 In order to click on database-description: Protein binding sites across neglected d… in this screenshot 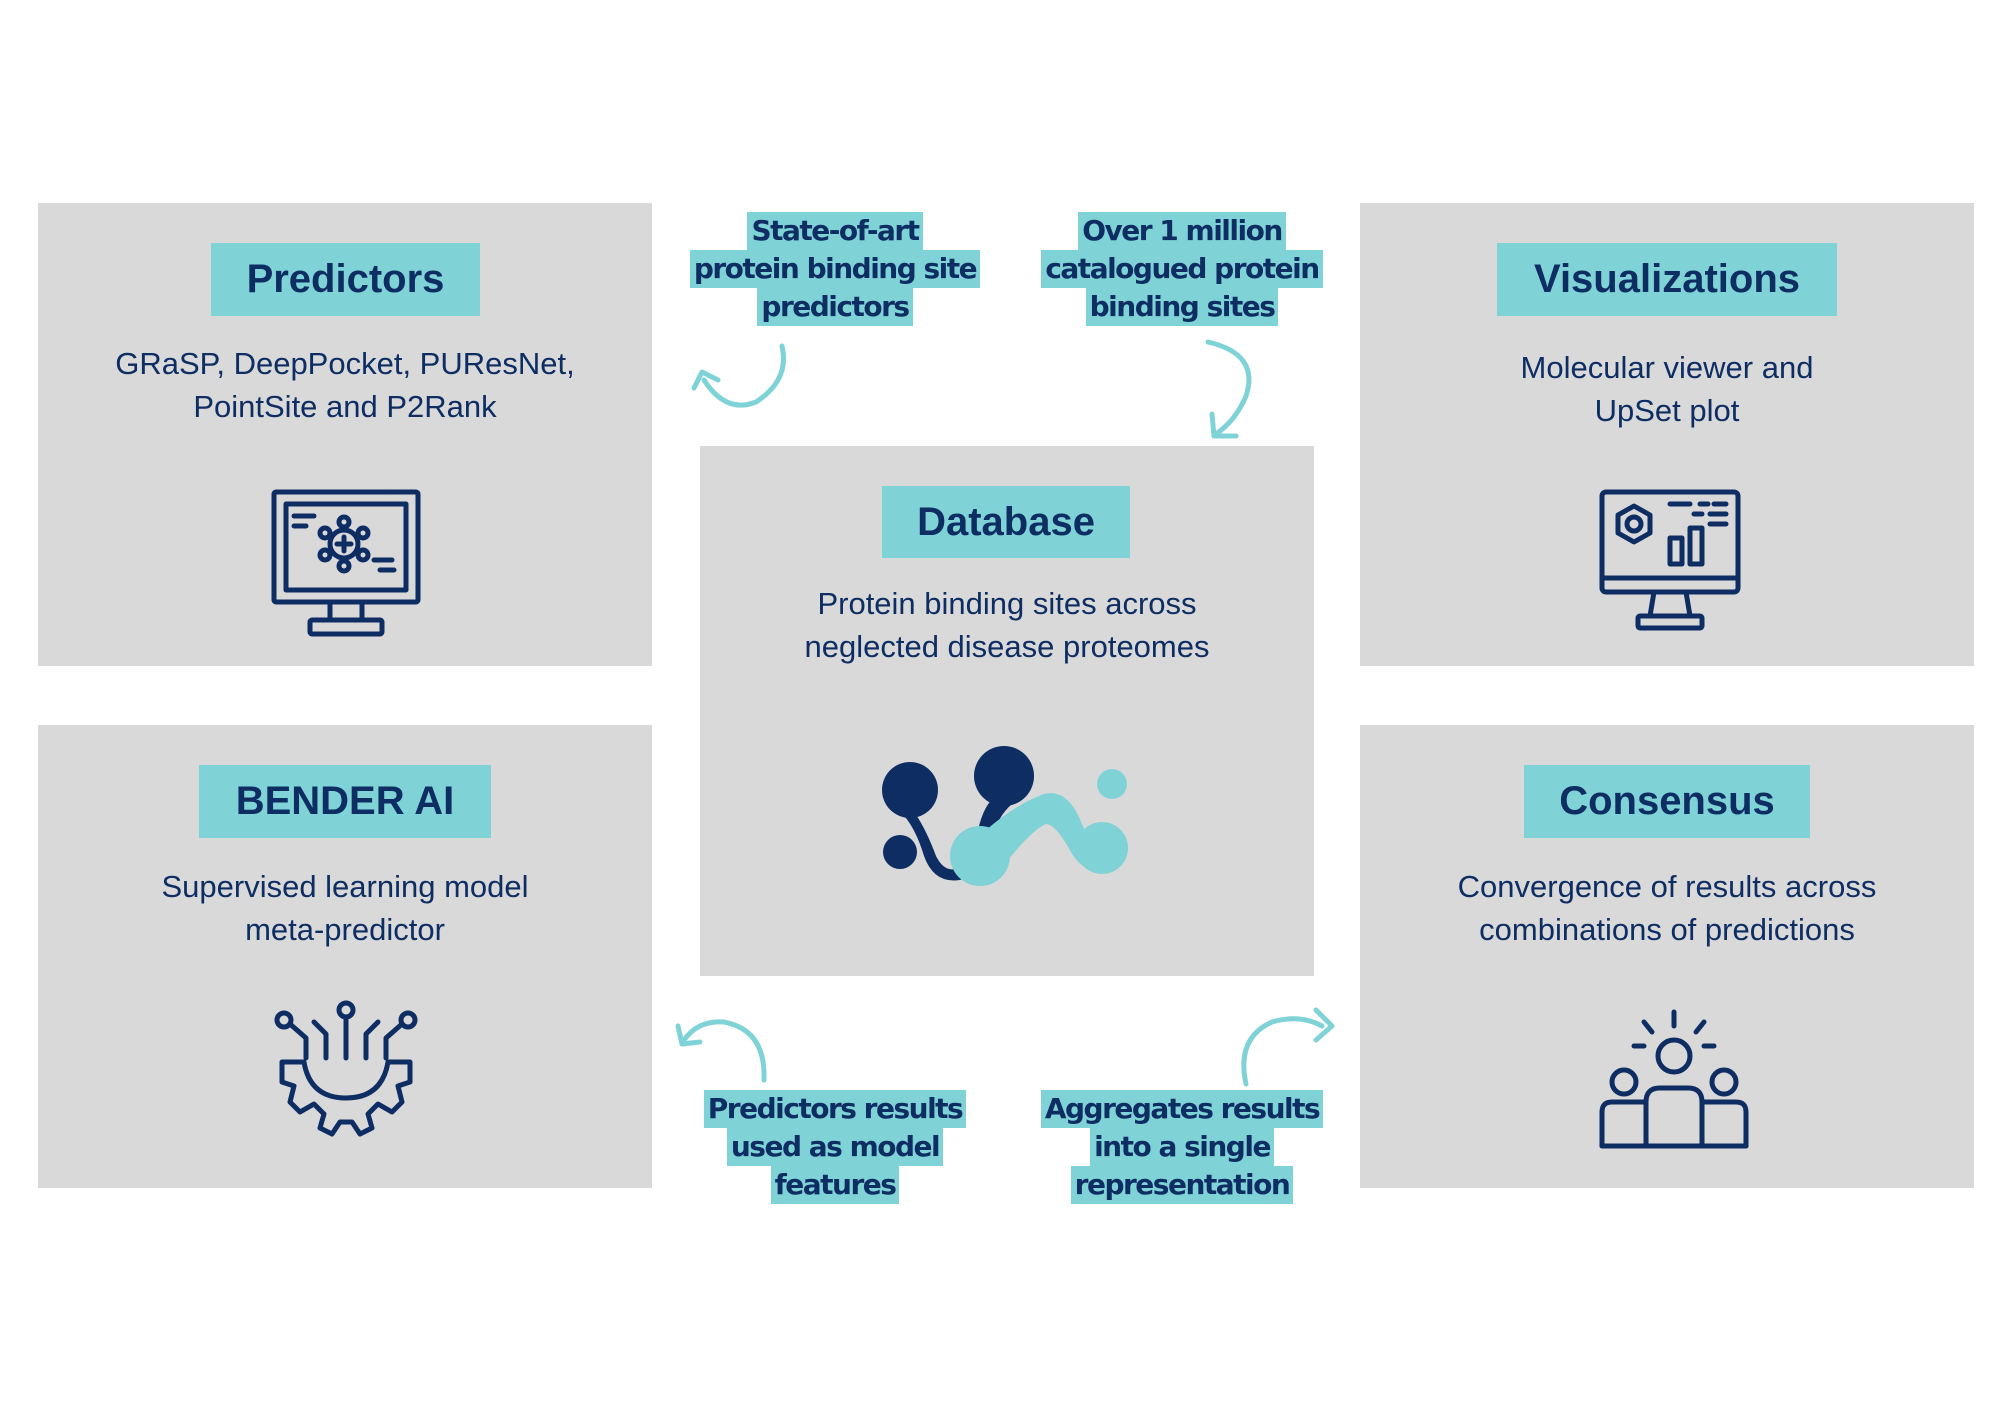, I will do `click(1007, 625)`.